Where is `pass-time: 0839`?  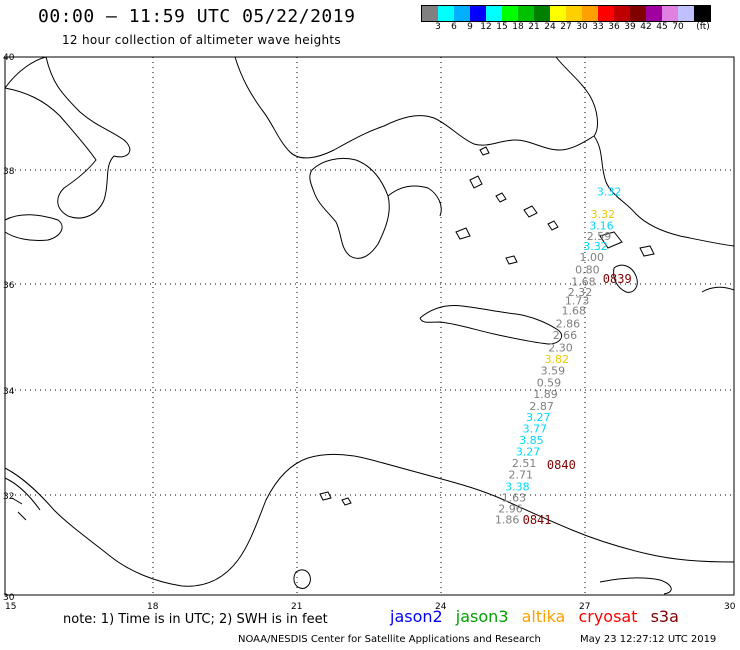
pass-time: 0839 is located at coordinates (617, 279).